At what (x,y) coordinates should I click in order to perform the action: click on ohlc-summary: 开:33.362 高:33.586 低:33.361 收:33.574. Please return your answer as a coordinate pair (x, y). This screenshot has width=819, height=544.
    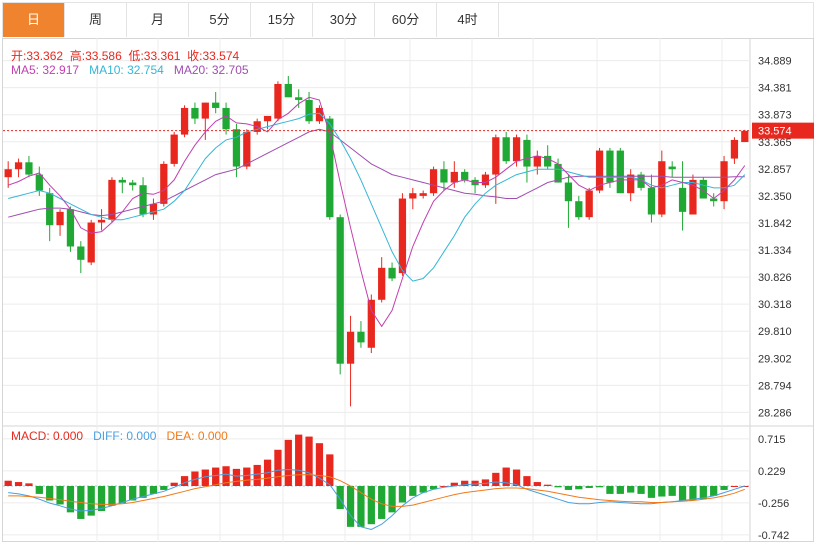
    Looking at the image, I should click on (125, 55).